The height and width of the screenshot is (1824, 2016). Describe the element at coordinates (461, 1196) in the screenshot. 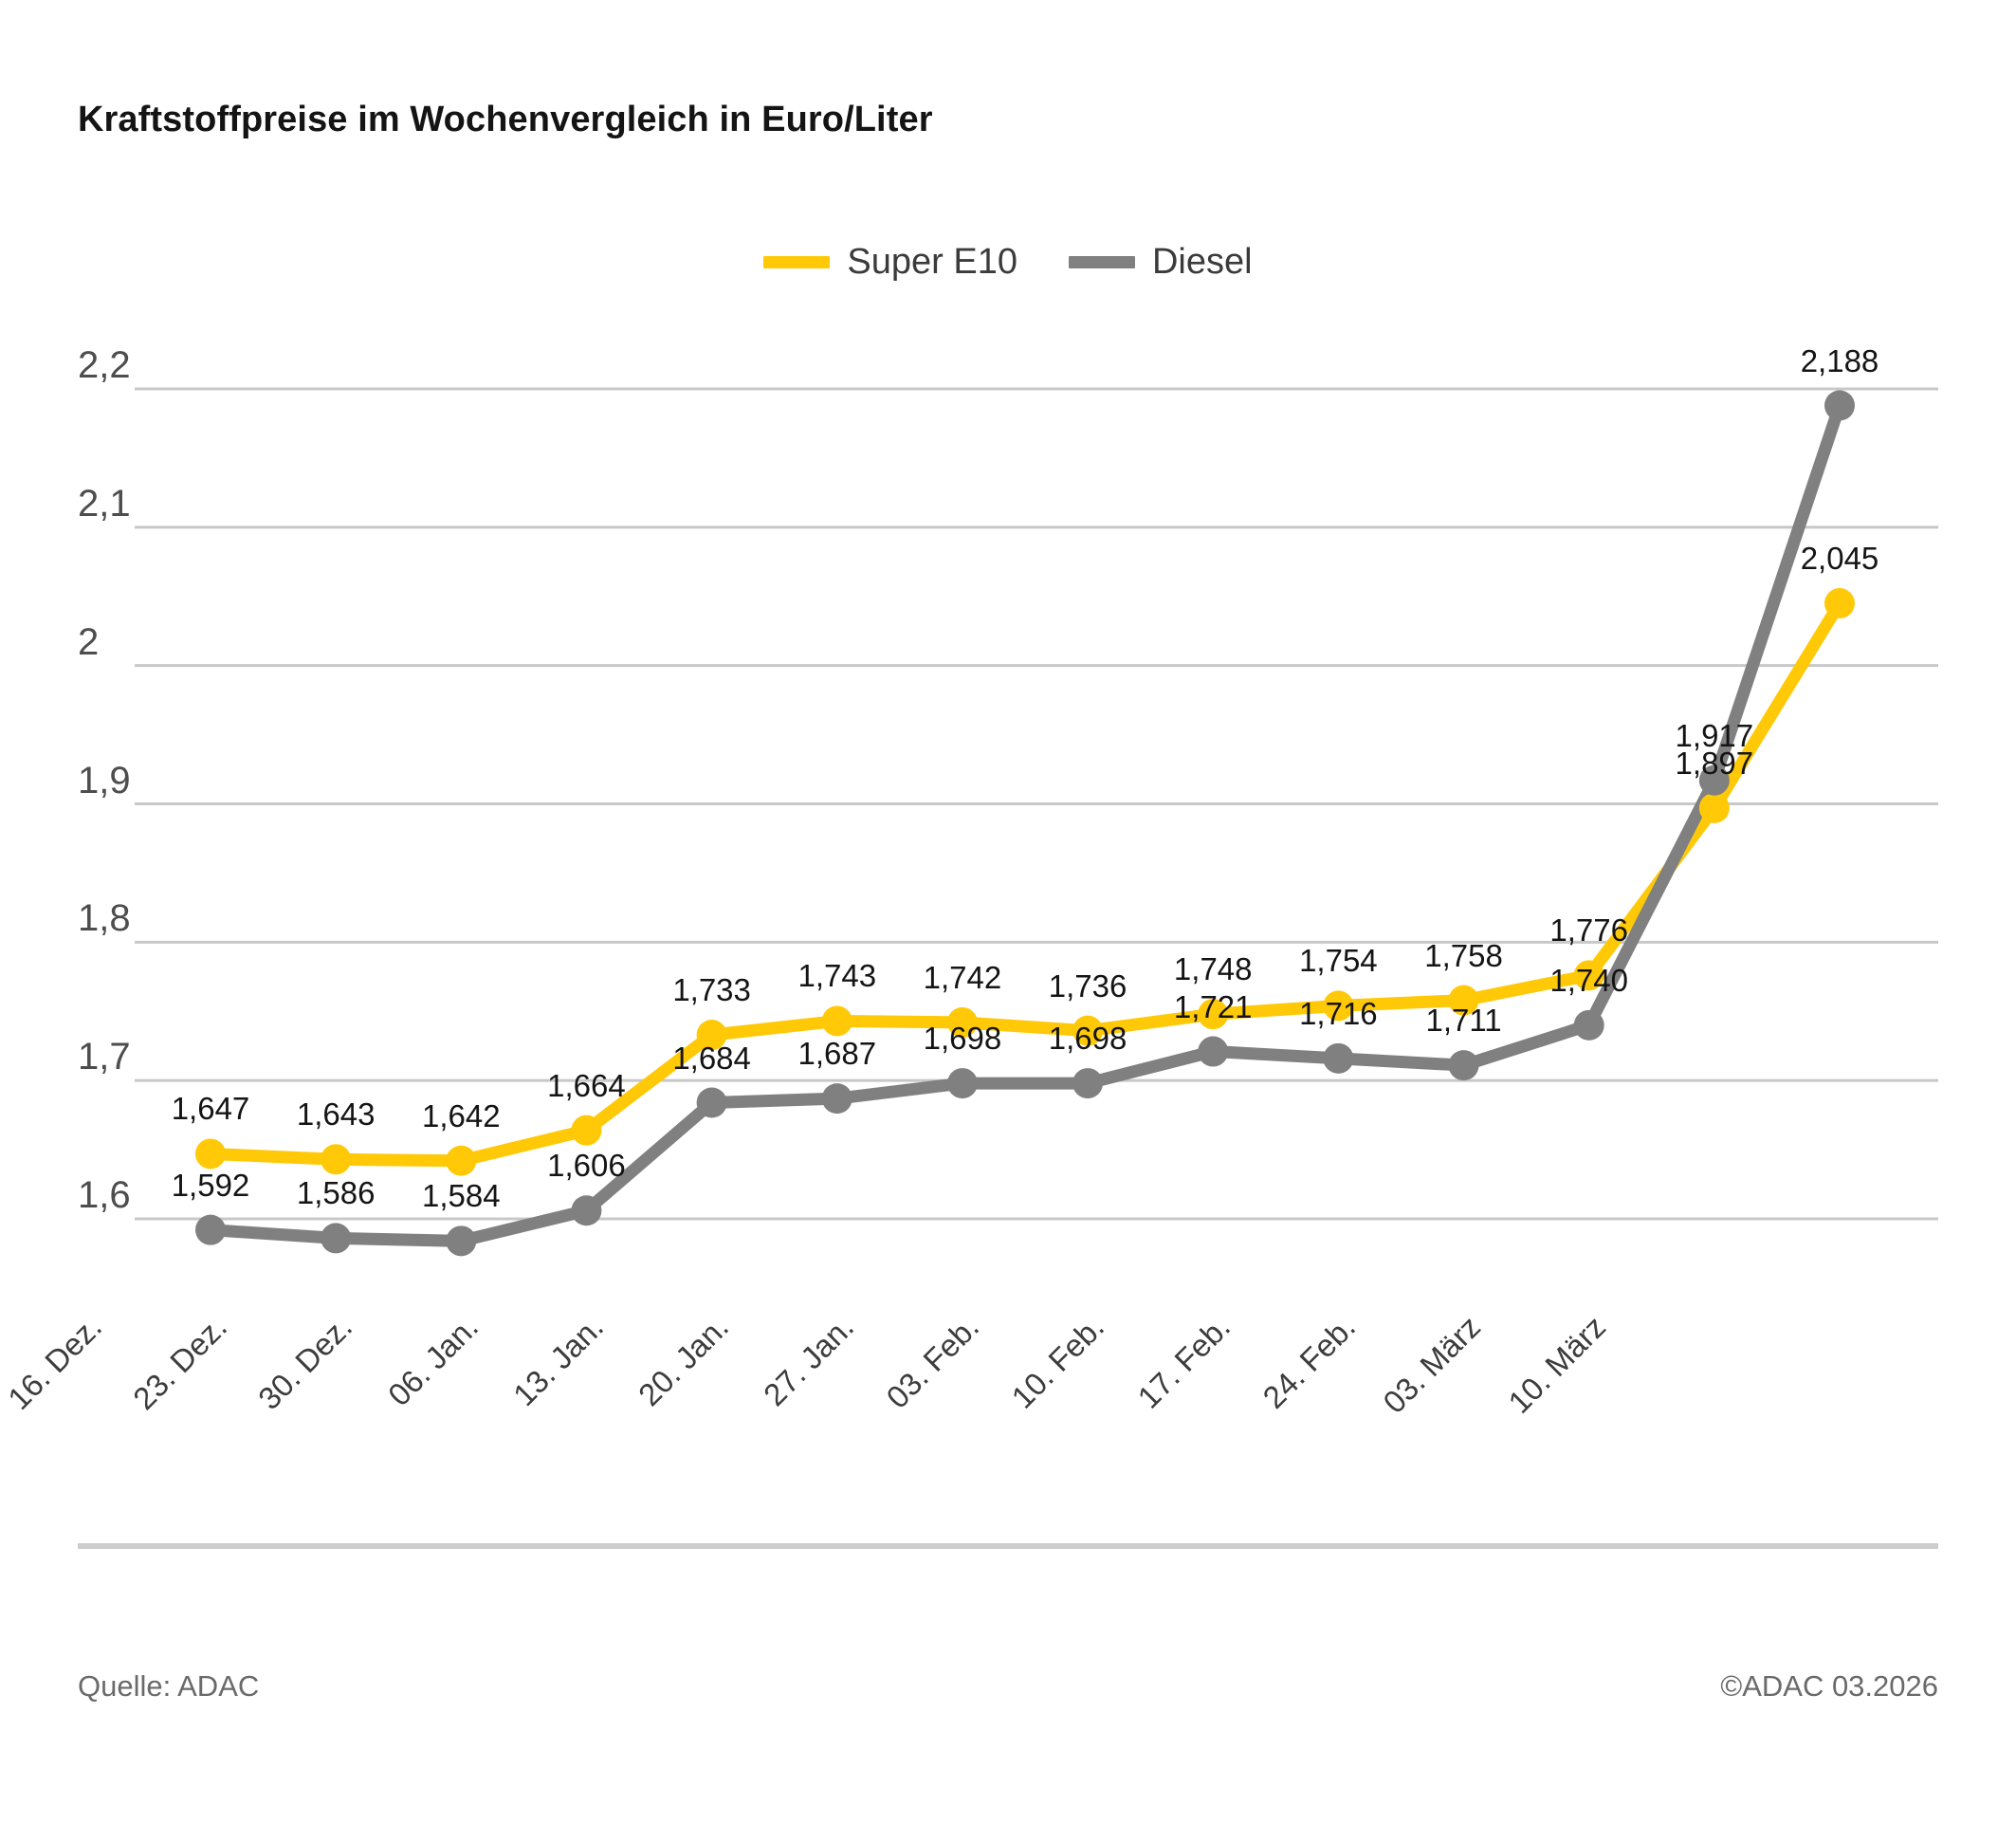

I see `data-point-label: 1,584` at that location.